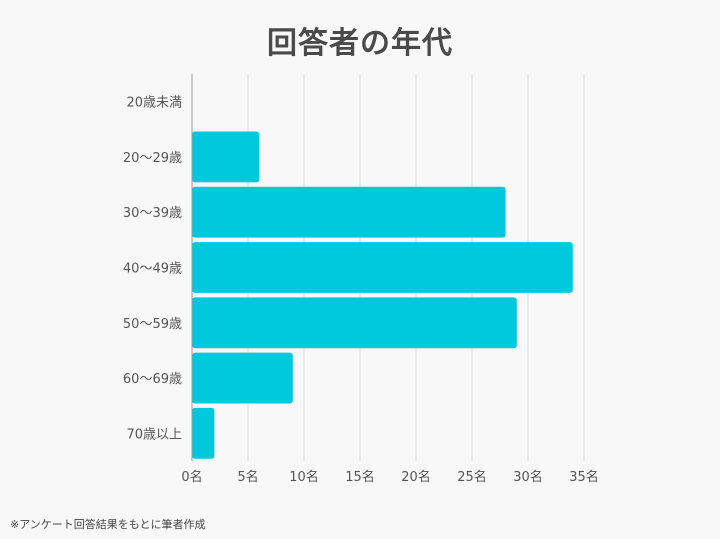 The image size is (720, 539). What do you see at coordinates (154, 103) in the screenshot?
I see `category-label: 20歳未満` at bounding box center [154, 103].